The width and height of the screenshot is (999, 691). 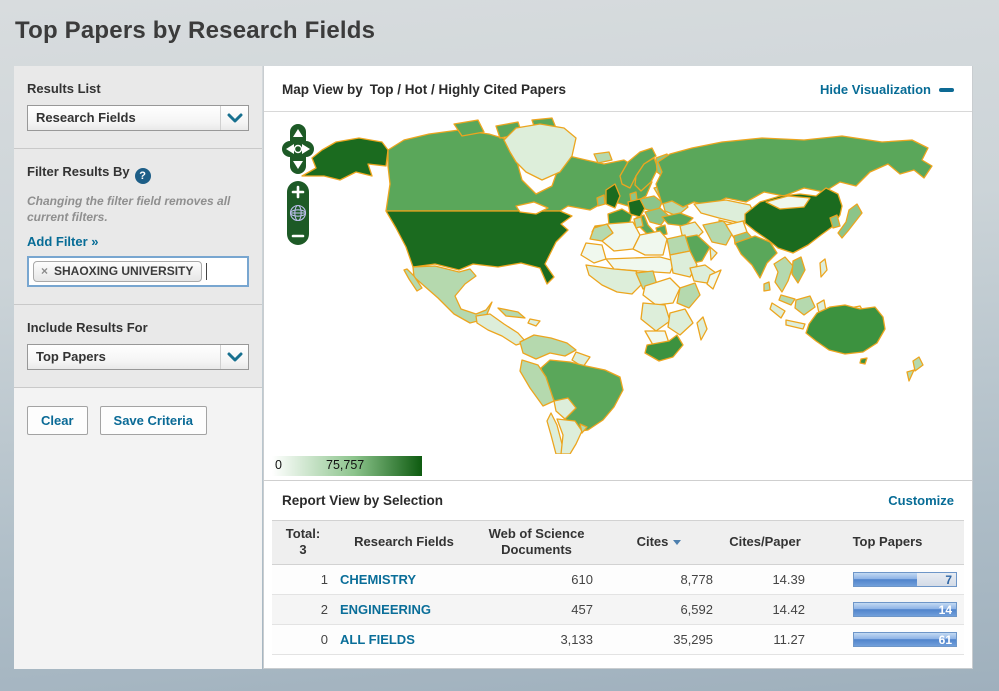 What do you see at coordinates (536, 542) in the screenshot?
I see `column-header-wos-documents: Web of Science Documents` at bounding box center [536, 542].